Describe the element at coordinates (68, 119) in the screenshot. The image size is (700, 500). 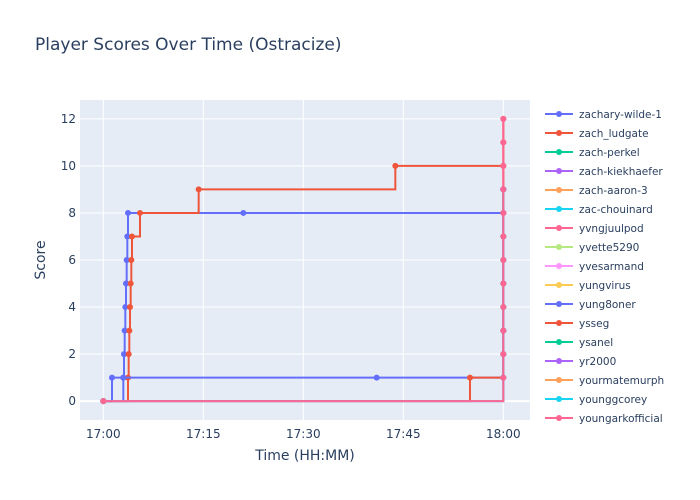
I see `y-tick-label: 12` at that location.